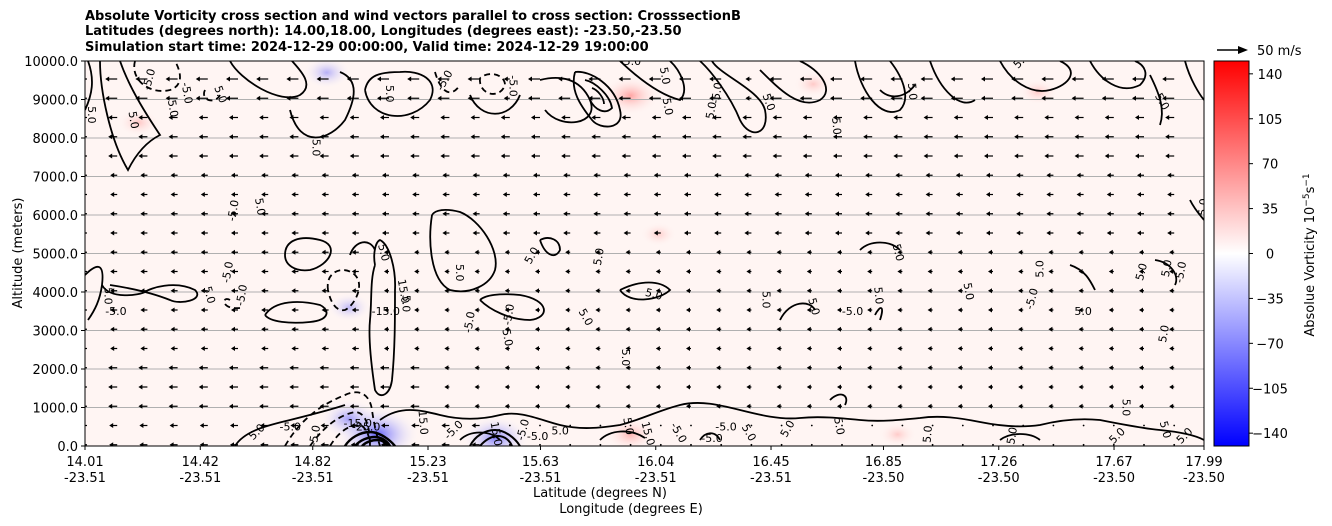 The width and height of the screenshot is (1332, 526). What do you see at coordinates (523, 430) in the screenshot?
I see `contour-label: -5.0` at bounding box center [523, 430].